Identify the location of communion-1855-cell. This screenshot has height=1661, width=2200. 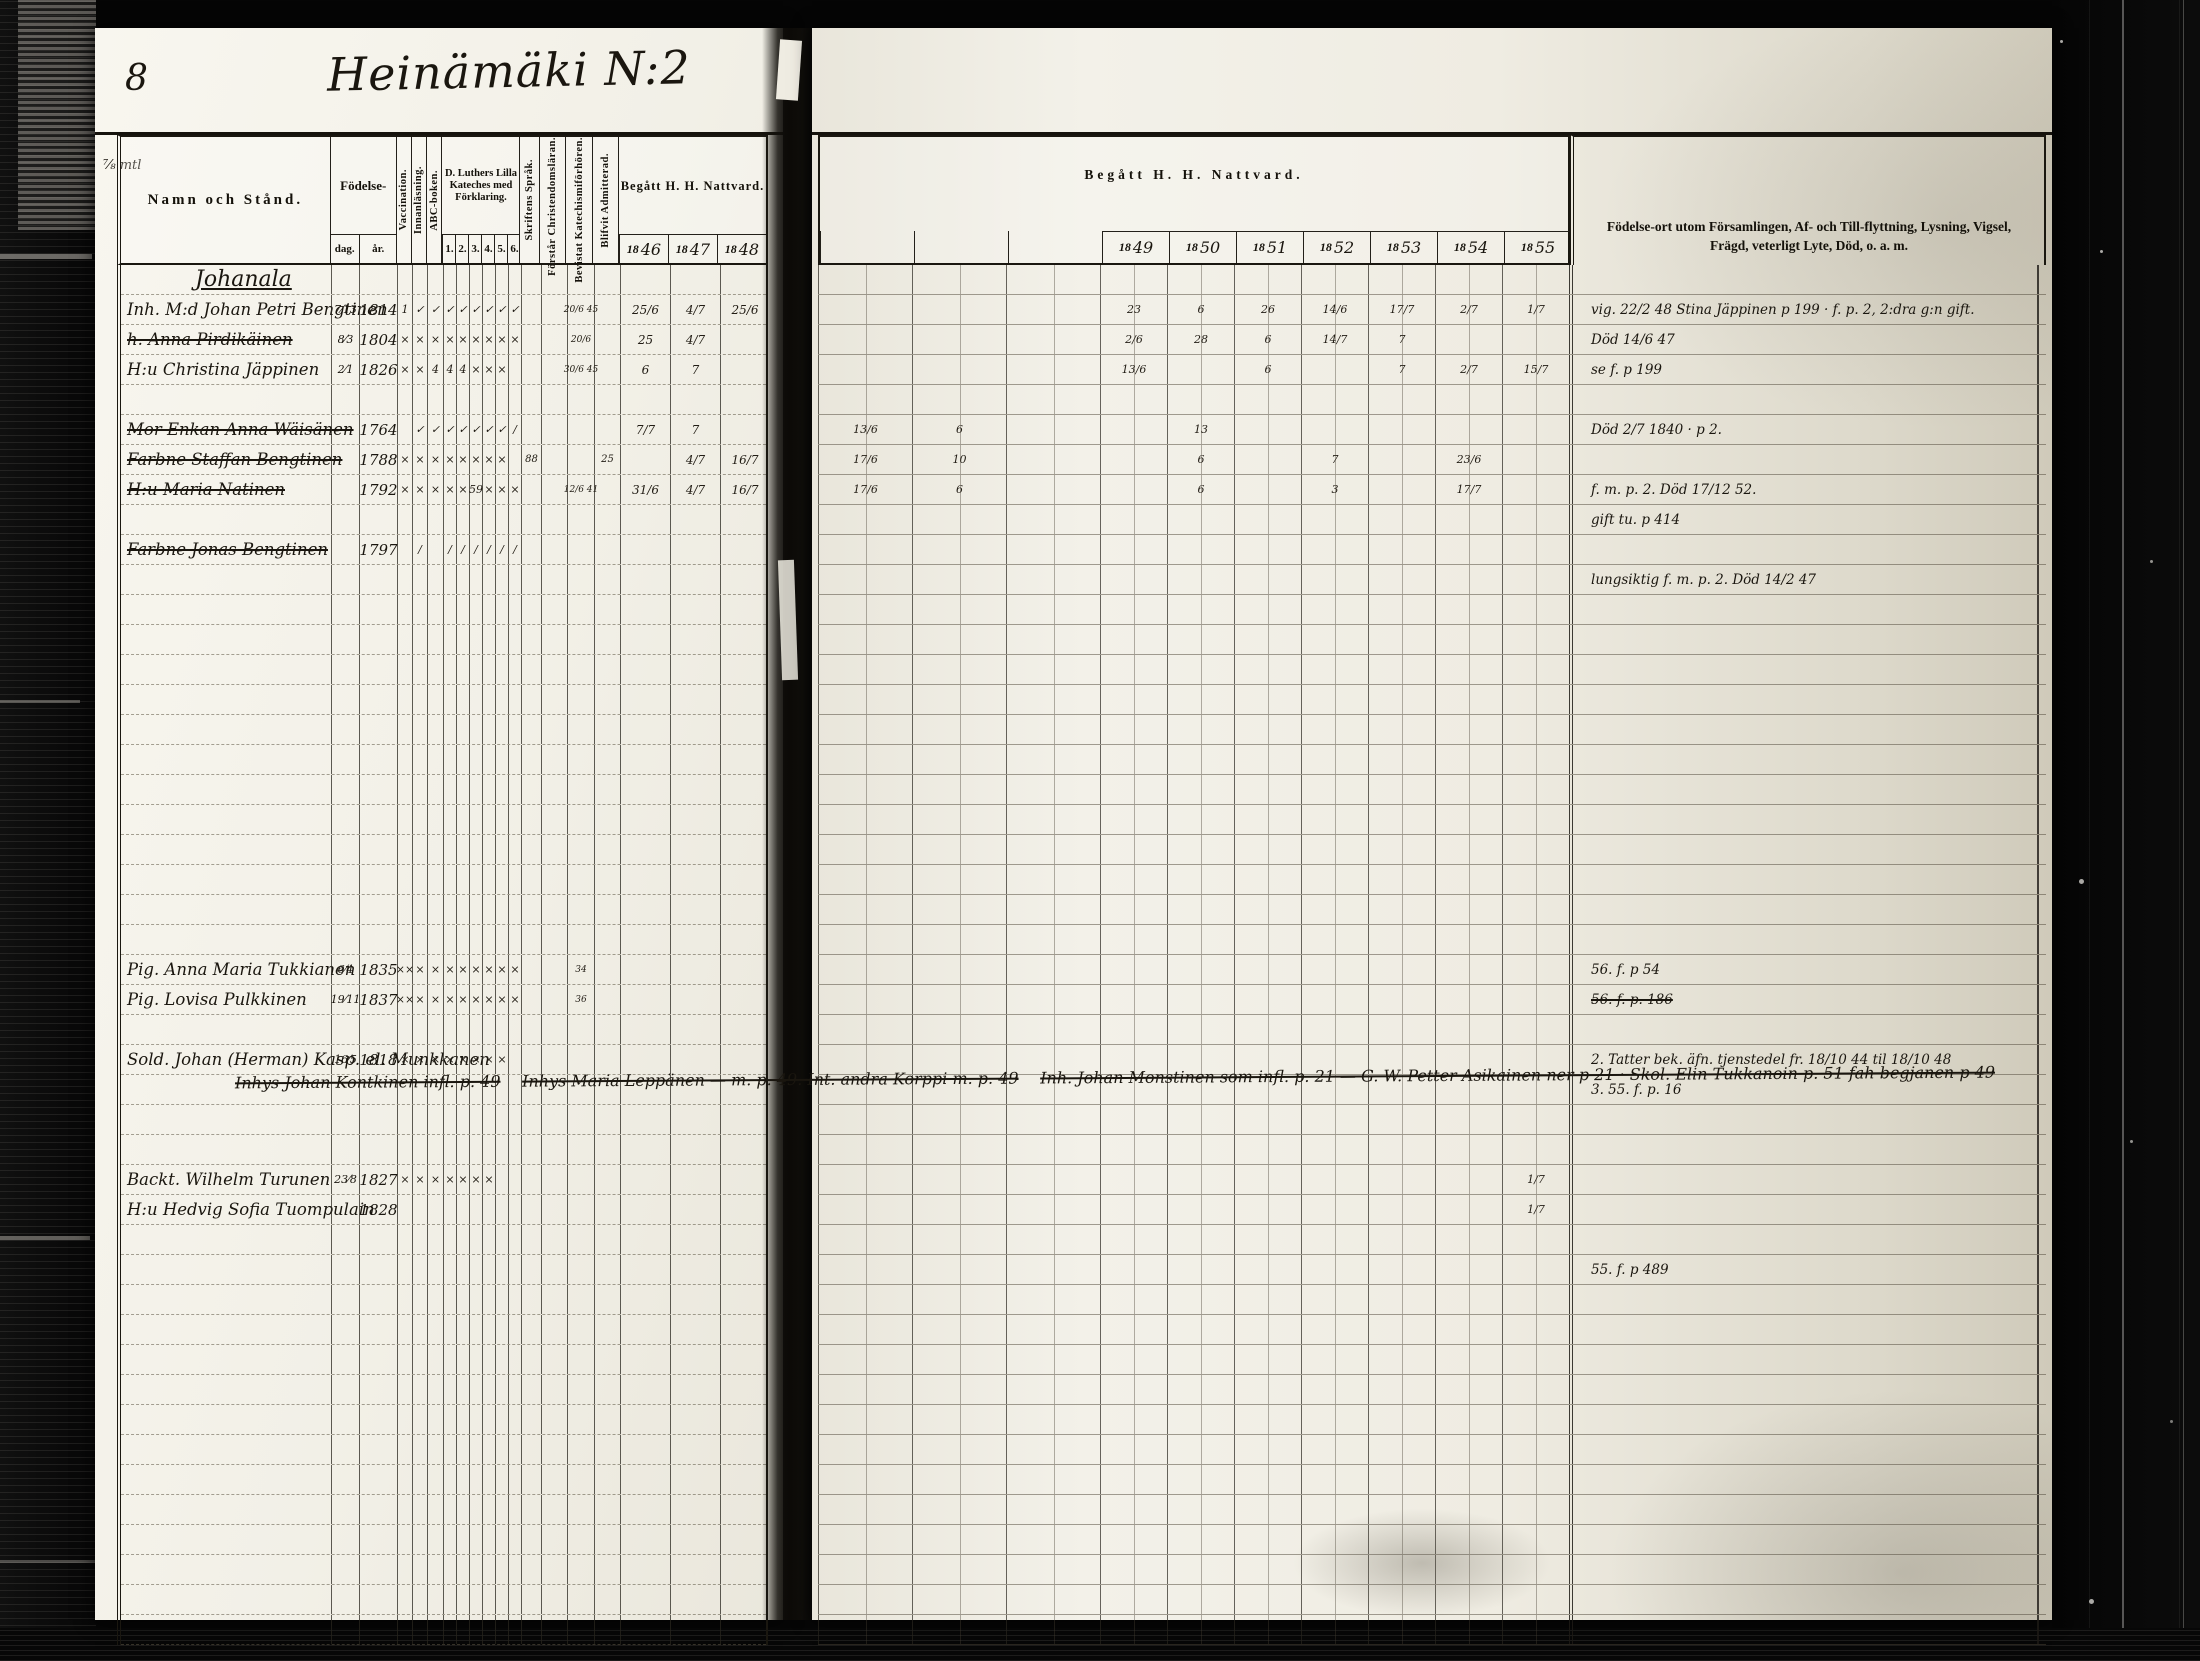
(1535, 669).